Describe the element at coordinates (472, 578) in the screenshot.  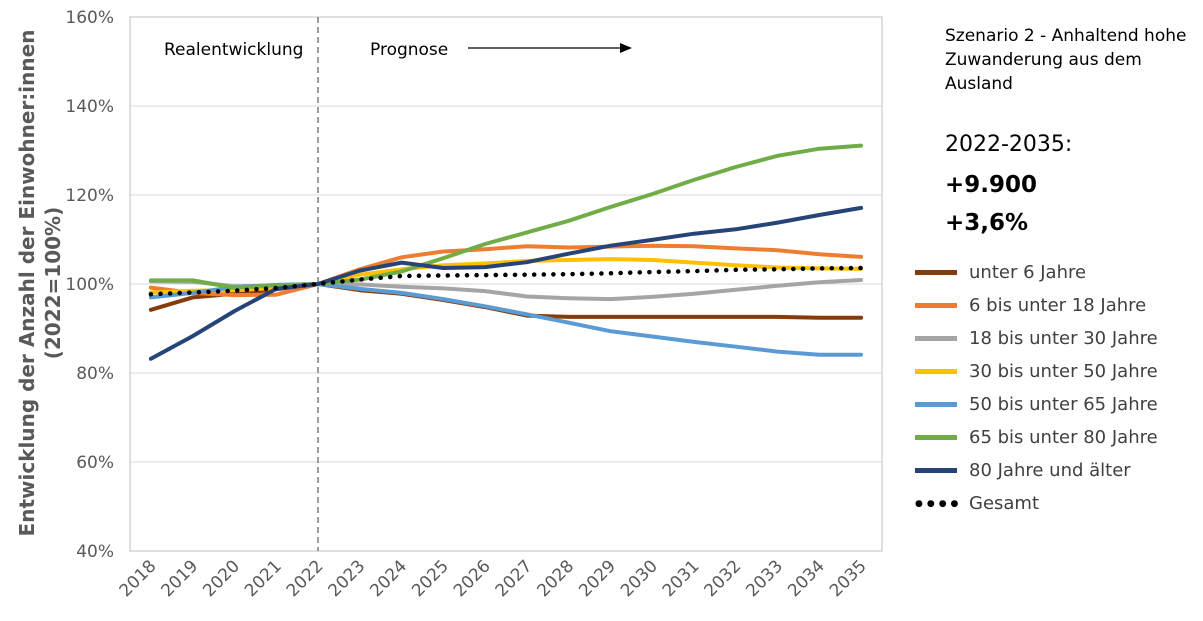
I see `x-tick-label: 2026` at that location.